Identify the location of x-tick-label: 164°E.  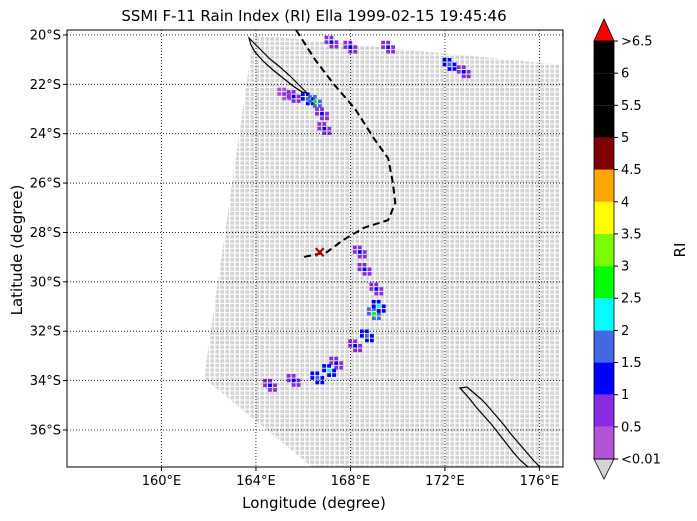
(256, 481).